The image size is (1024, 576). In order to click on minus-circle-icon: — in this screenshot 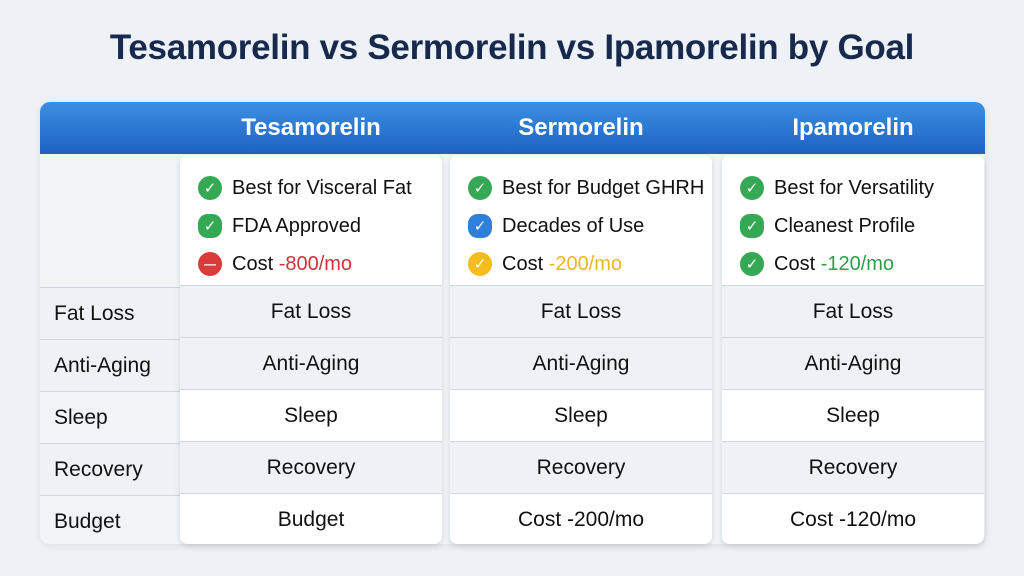, I will do `click(210, 264)`.